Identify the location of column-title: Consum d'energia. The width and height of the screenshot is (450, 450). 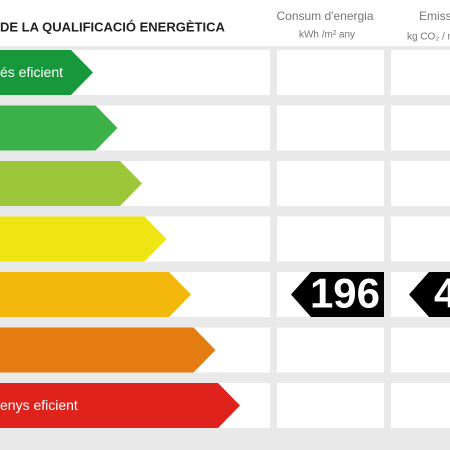
(324, 16).